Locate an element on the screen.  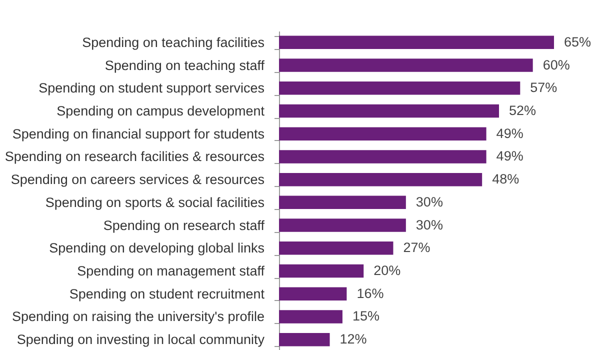
data-label: 52% is located at coordinates (522, 110).